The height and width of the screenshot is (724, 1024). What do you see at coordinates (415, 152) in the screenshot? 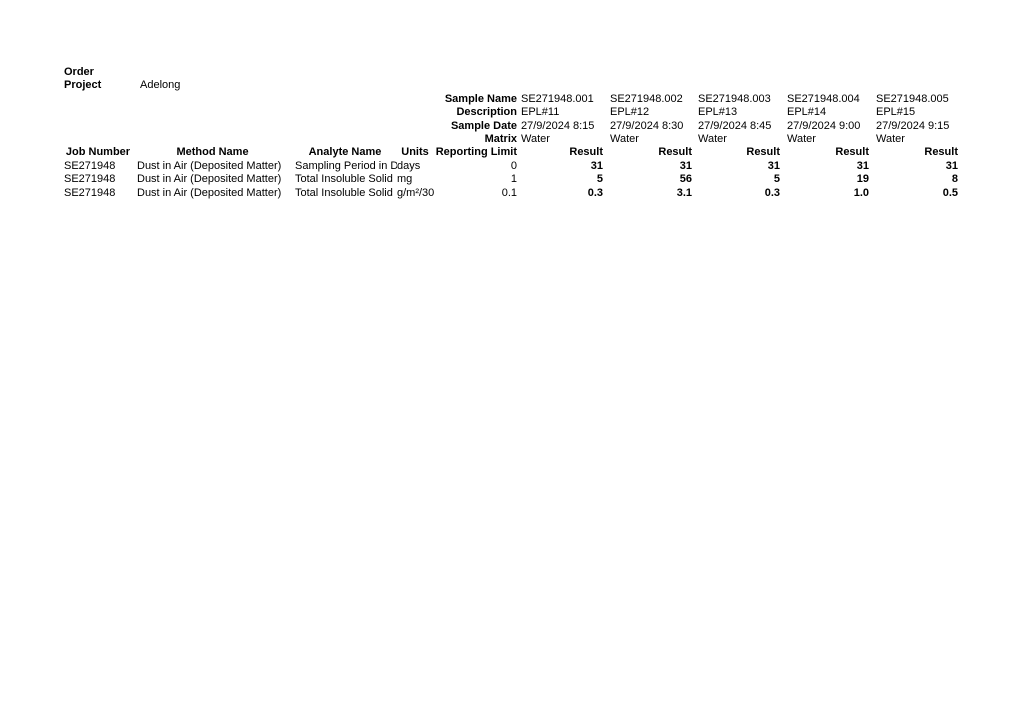
I see `units-header: Units` at bounding box center [415, 152].